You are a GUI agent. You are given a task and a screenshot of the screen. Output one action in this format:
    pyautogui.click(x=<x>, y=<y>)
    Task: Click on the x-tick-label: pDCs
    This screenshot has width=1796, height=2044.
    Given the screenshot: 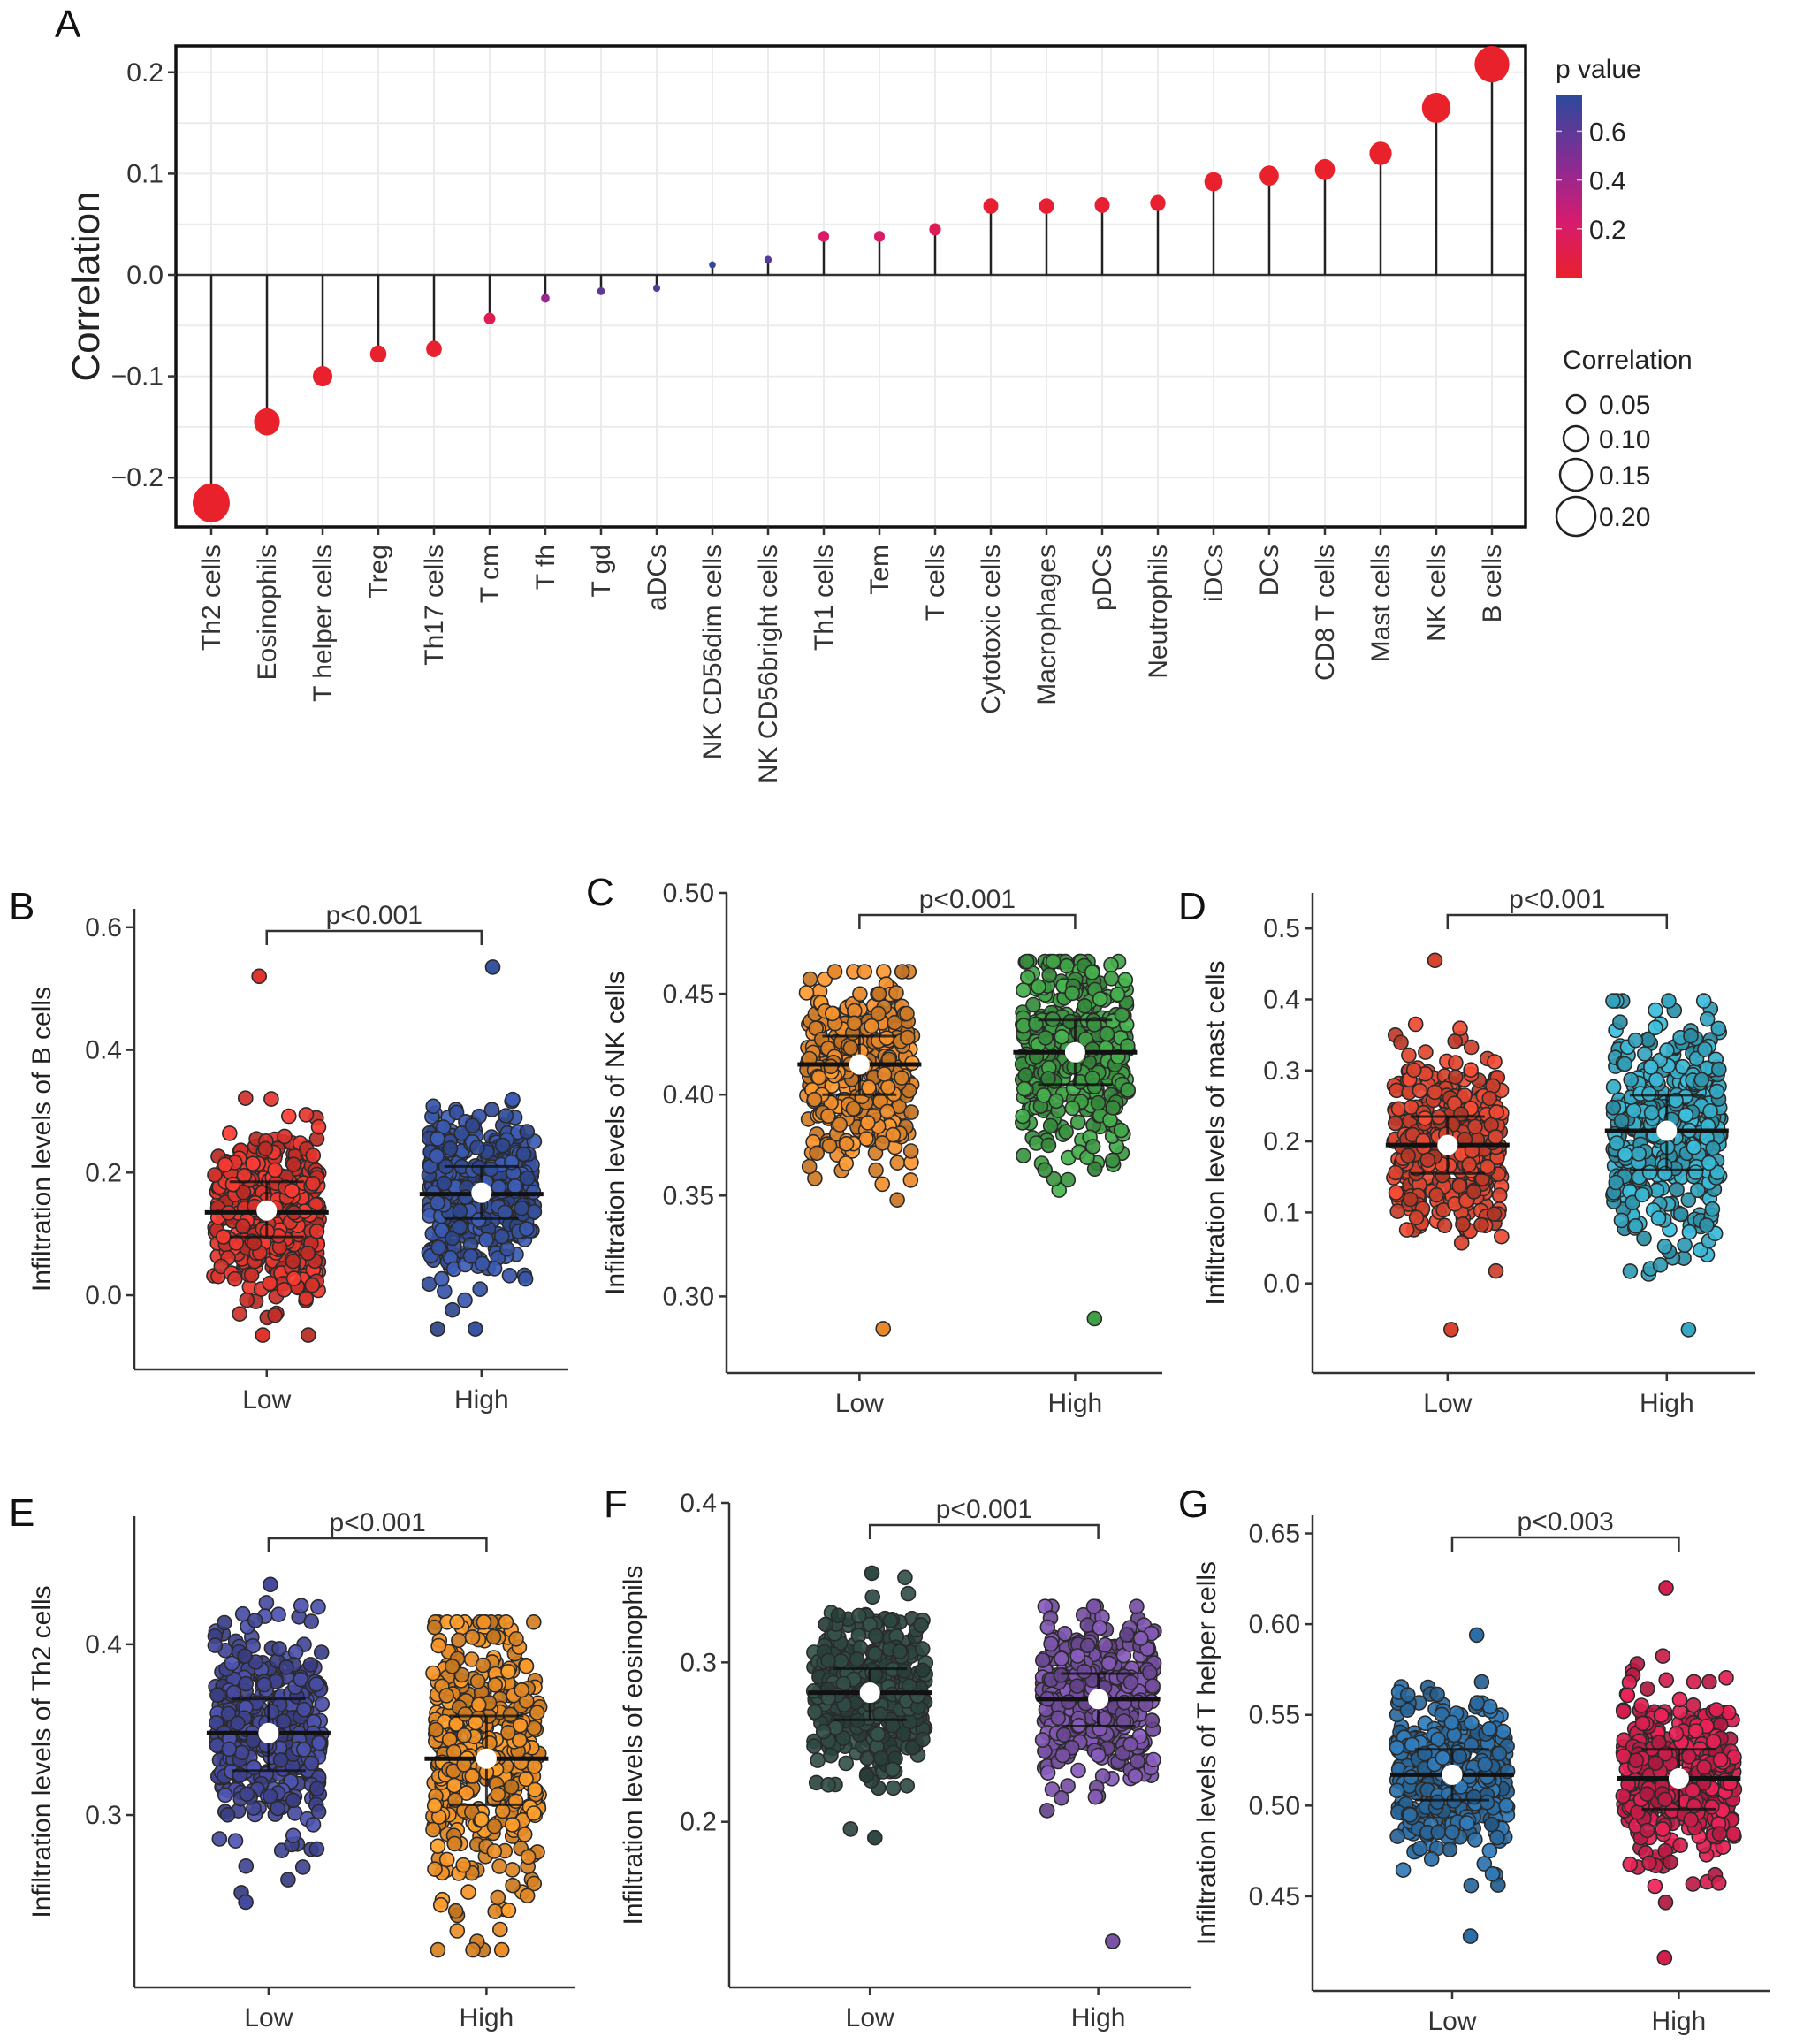 What is the action you would take?
    pyautogui.click(x=1103, y=578)
    